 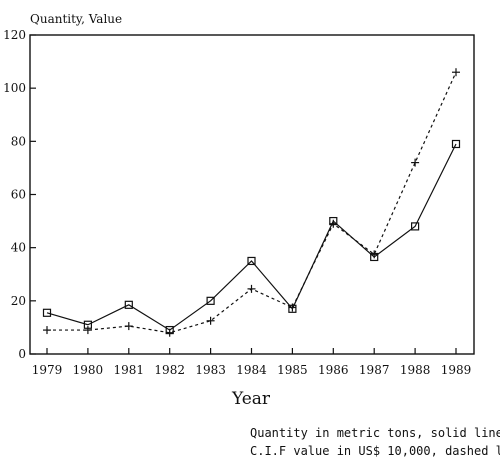 What do you see at coordinates (18, 248) in the screenshot?
I see `y-tick-label: 40` at bounding box center [18, 248].